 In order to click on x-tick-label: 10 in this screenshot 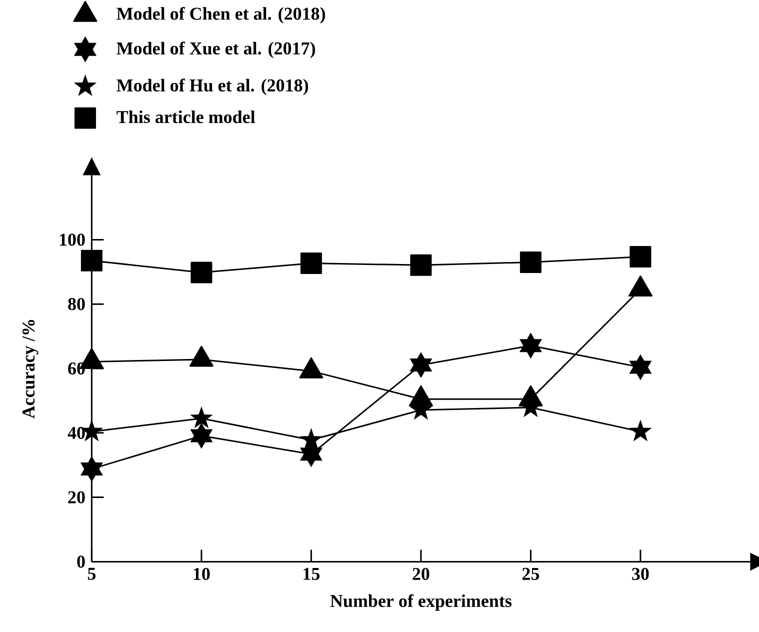, I will do `click(202, 574)`.